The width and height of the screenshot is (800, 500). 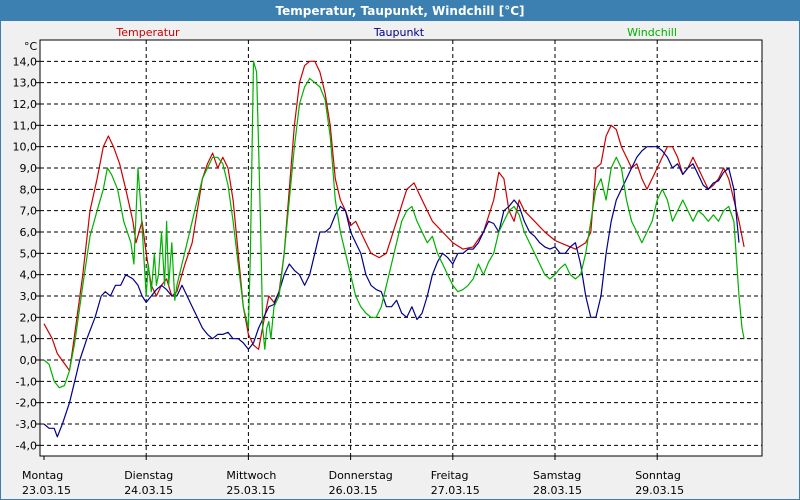 What do you see at coordinates (251, 475) in the screenshot?
I see `x-tick-day: Mittwoch` at bounding box center [251, 475].